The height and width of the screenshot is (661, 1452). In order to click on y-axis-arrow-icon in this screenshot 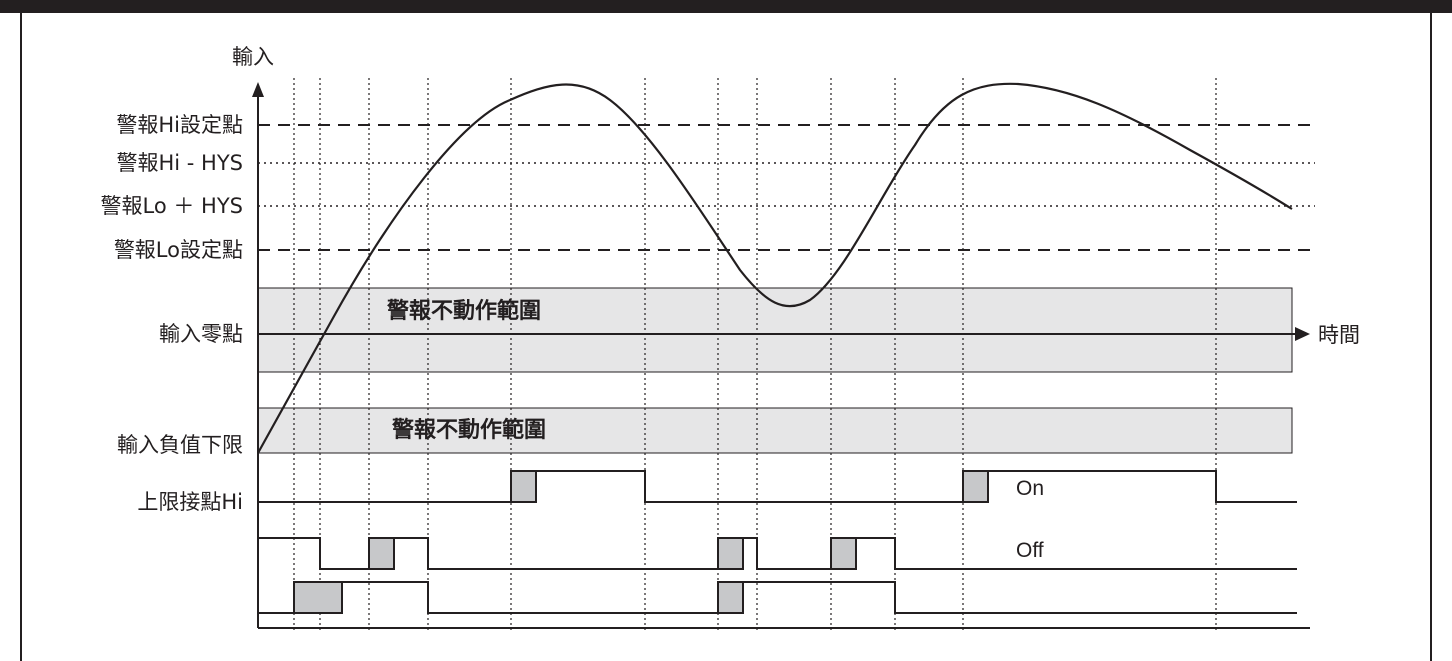, I will do `click(258, 89)`.